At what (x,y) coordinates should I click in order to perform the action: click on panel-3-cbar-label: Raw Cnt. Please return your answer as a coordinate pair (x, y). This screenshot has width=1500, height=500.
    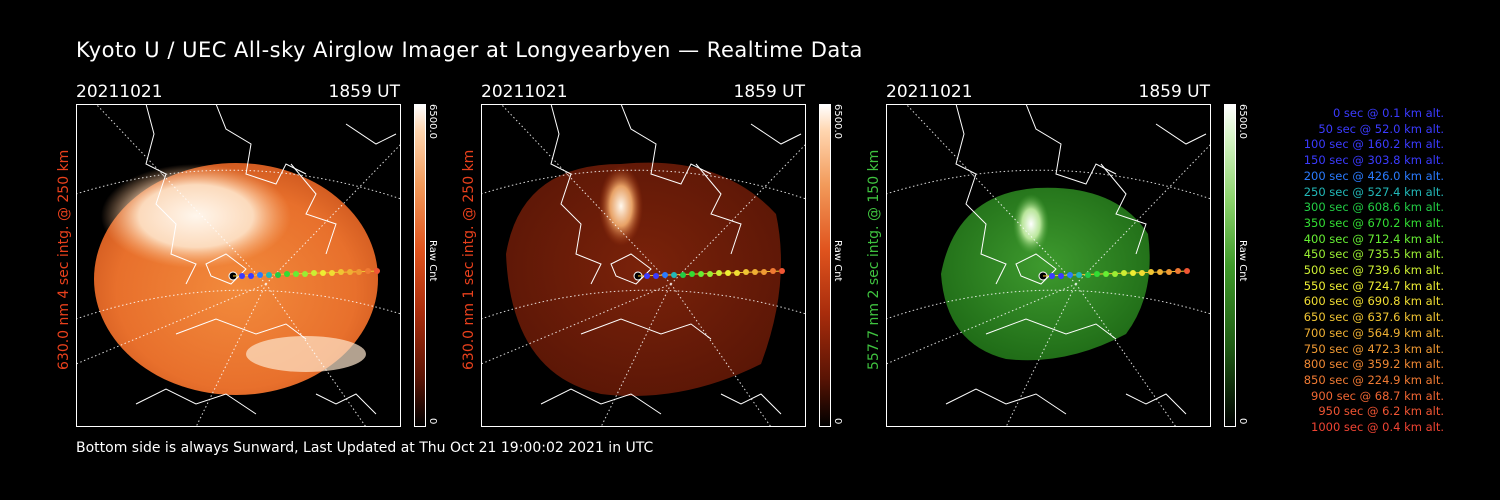
    Looking at the image, I should click on (1242, 261).